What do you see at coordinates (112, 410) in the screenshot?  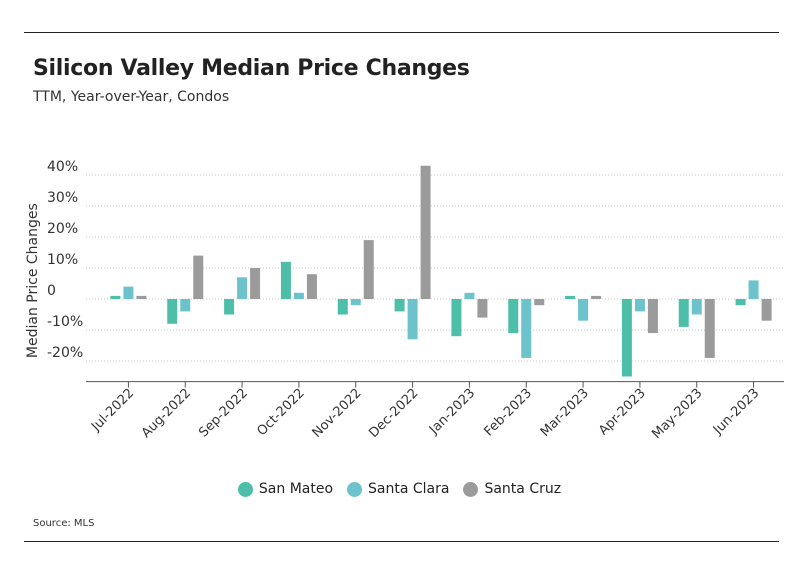 I see `x-tick-label: Jul-2022` at bounding box center [112, 410].